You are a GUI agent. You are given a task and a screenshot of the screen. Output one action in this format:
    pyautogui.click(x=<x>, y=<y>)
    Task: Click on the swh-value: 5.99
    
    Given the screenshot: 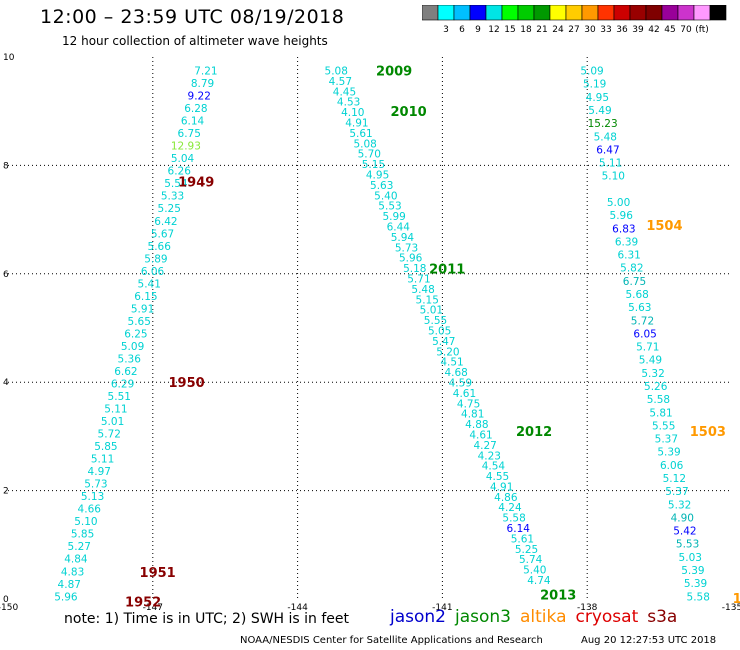 What is the action you would take?
    pyautogui.click(x=393, y=217)
    